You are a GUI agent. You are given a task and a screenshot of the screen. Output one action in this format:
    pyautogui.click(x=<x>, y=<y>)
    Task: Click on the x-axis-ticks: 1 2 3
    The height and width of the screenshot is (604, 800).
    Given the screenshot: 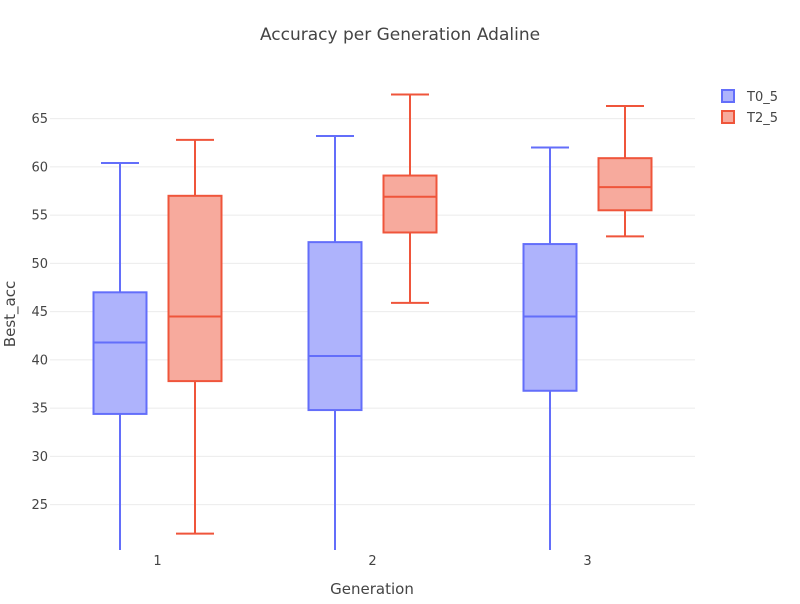 What is the action you would take?
    pyautogui.click(x=372, y=561)
    